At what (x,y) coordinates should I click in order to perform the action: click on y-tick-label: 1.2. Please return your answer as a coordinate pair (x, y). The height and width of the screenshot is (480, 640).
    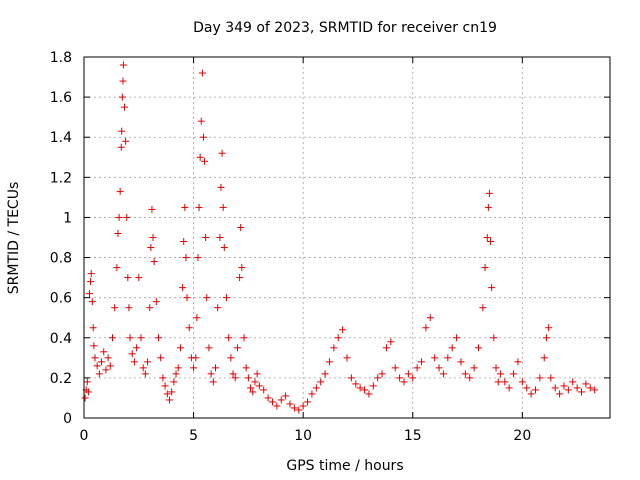
    Looking at the image, I should click on (61, 178).